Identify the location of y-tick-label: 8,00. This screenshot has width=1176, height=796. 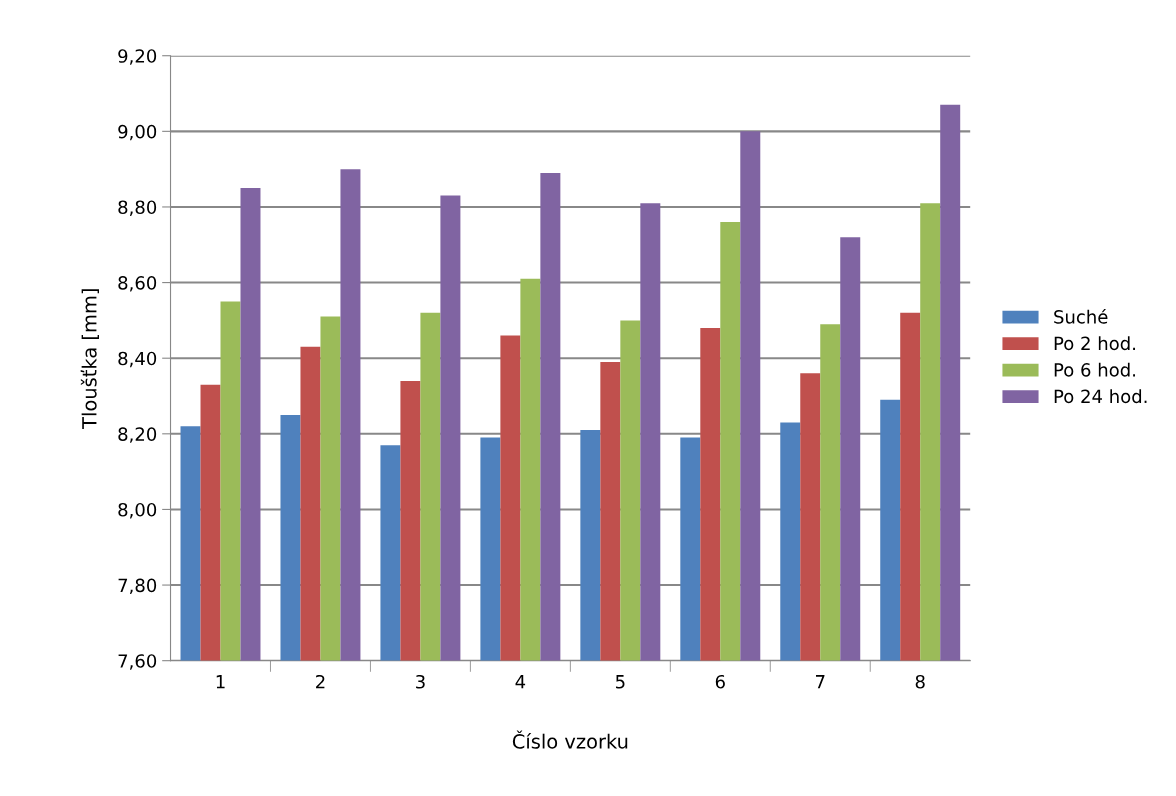
(137, 510).